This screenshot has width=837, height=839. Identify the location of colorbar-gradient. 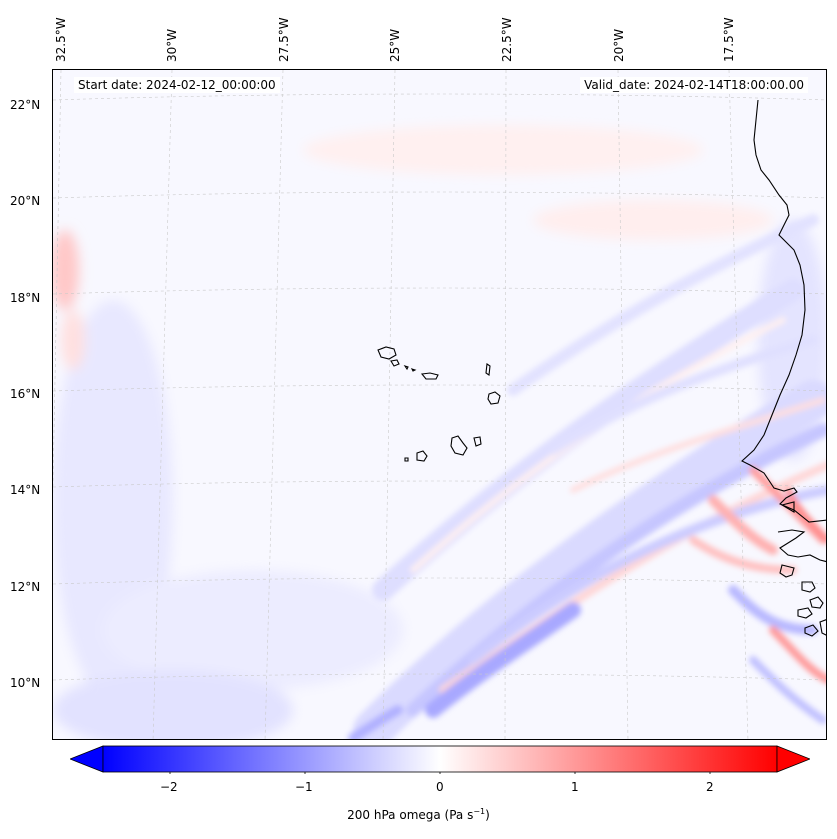
(440, 759).